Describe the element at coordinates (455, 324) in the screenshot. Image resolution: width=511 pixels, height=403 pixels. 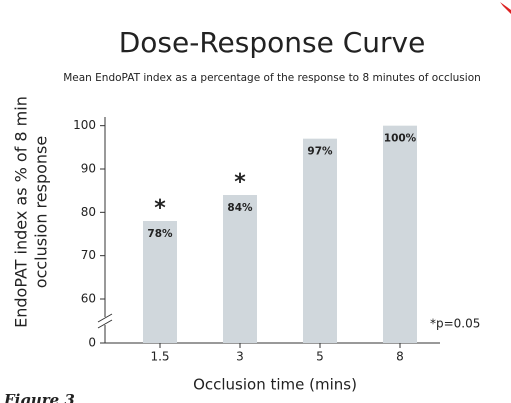
I see `note: *p=0.05` at that location.